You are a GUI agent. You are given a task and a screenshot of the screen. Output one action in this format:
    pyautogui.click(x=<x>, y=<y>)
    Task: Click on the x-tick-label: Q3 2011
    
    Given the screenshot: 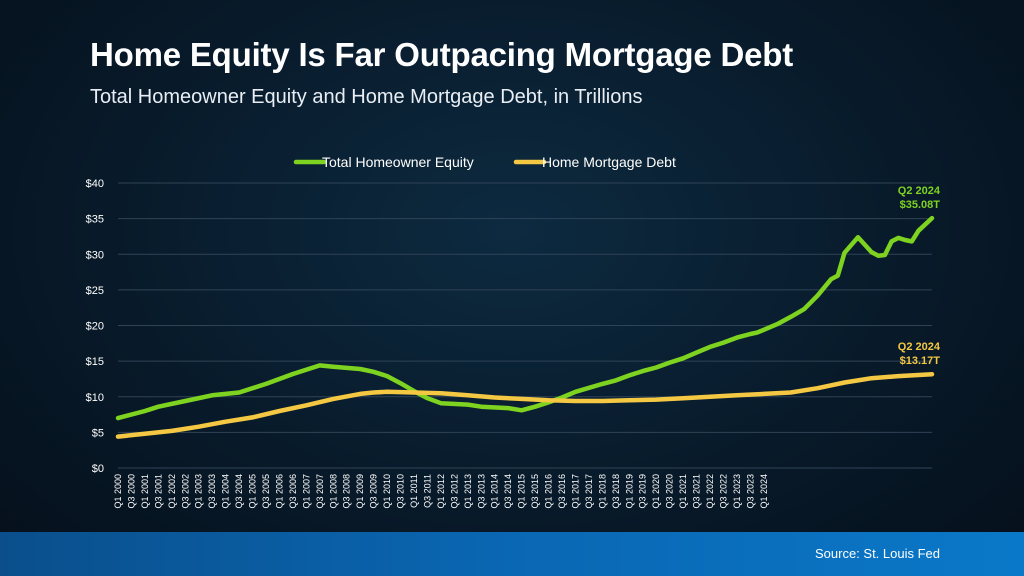 What is the action you would take?
    pyautogui.click(x=427, y=491)
    